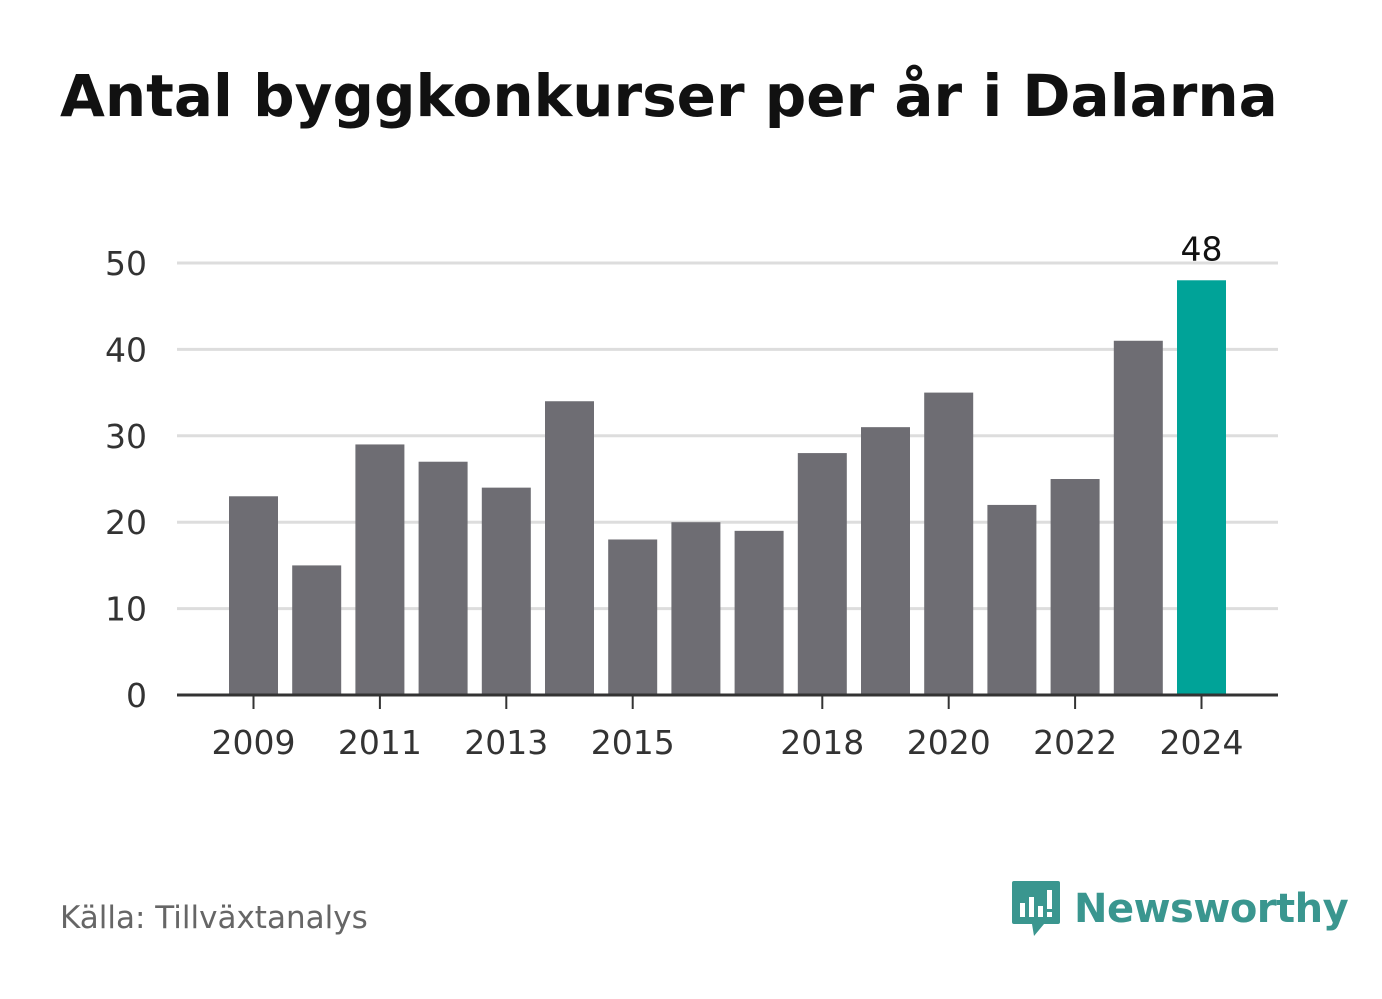  I want to click on bar-2016, so click(696, 608).